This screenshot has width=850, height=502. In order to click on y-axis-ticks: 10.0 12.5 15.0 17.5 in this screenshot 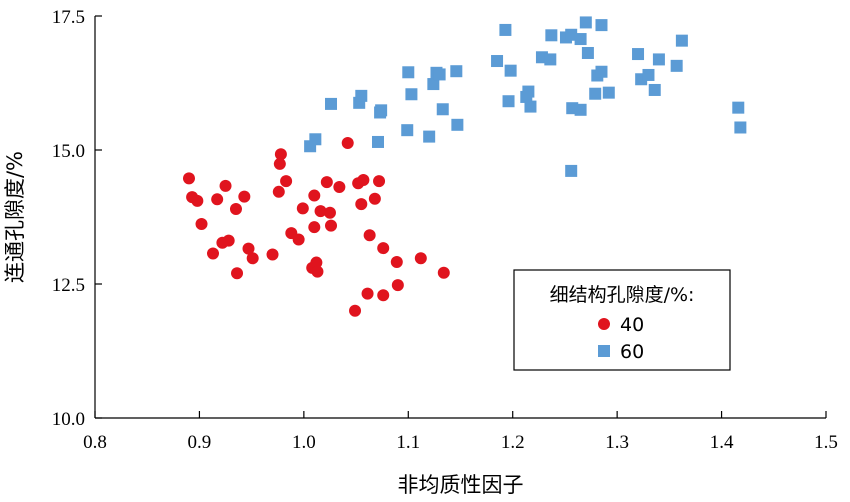, I will do `click(77, 218)`.